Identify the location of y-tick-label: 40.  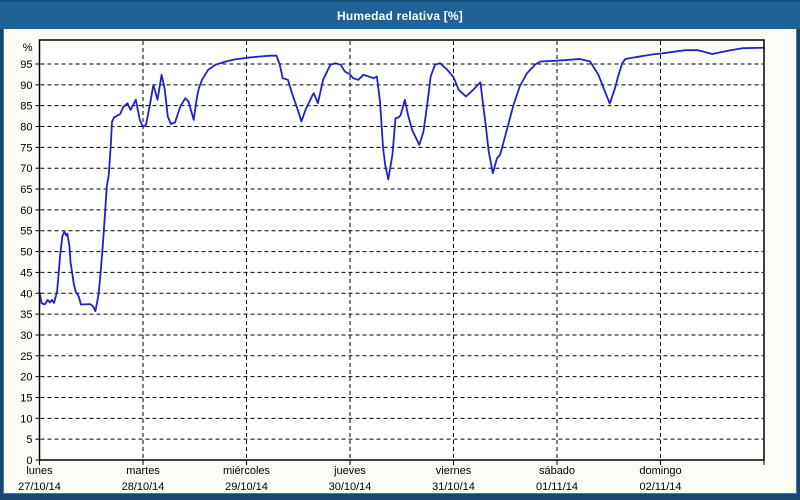
(26, 294).